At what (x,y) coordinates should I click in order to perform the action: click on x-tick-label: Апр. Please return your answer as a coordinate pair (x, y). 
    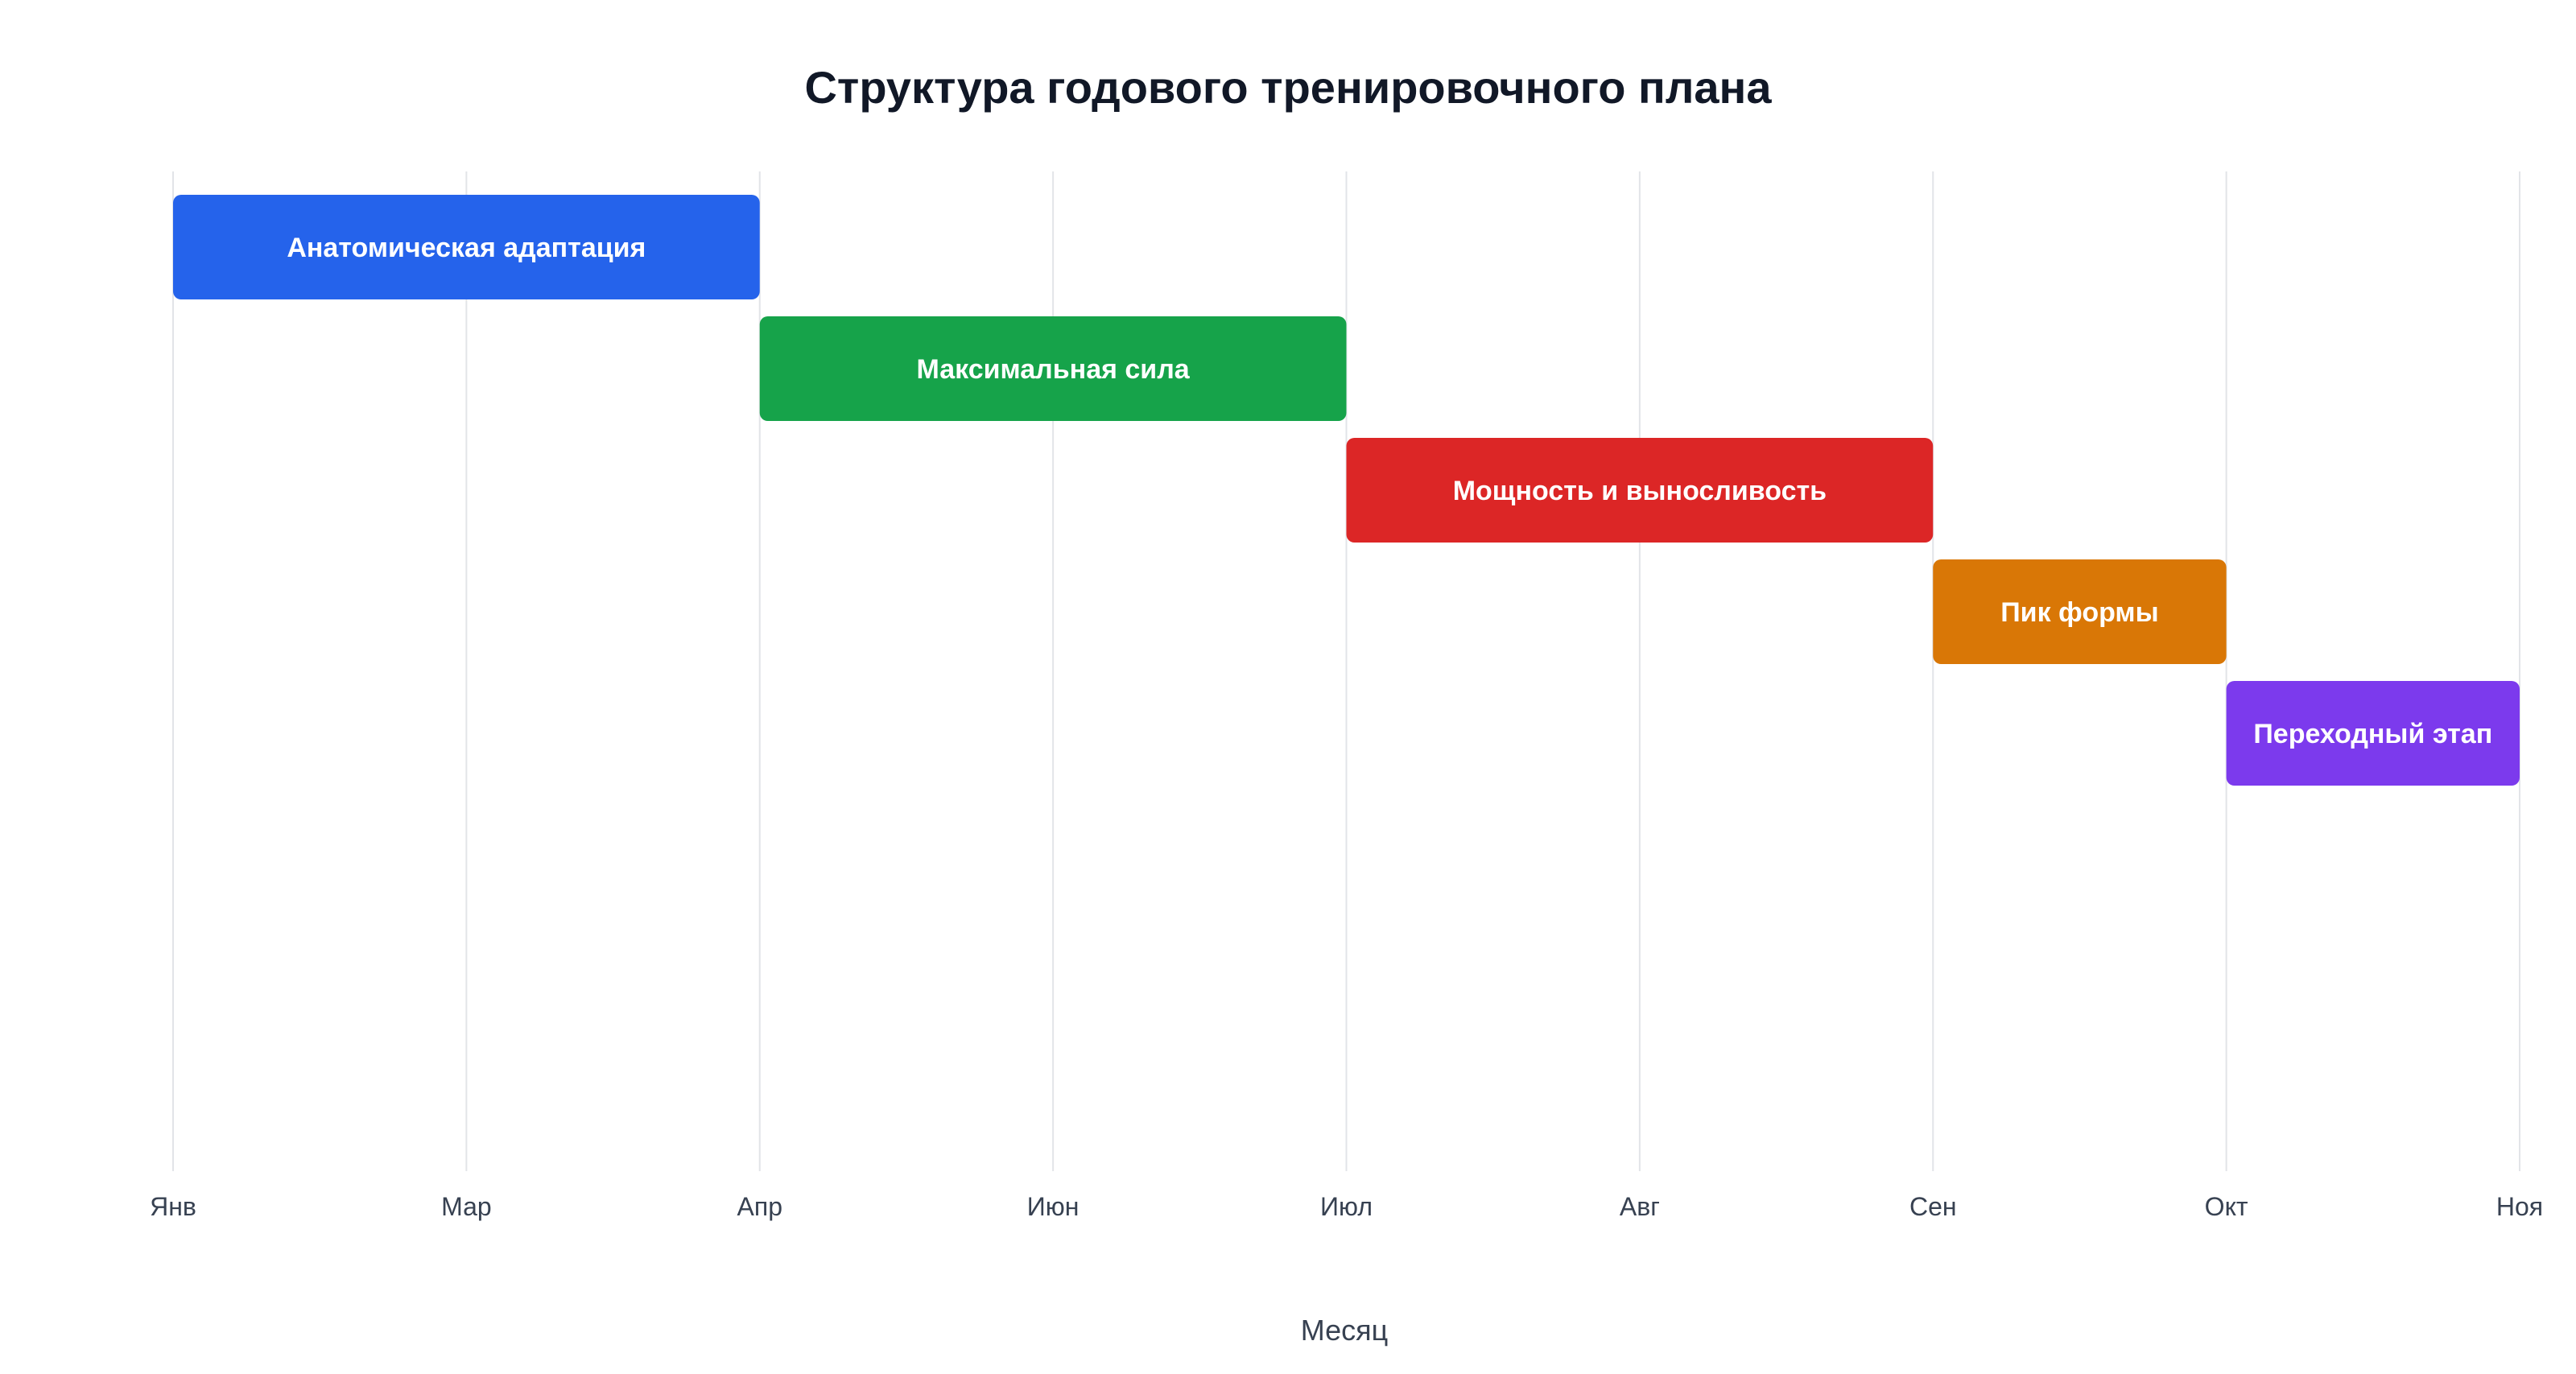
    Looking at the image, I should click on (759, 1206).